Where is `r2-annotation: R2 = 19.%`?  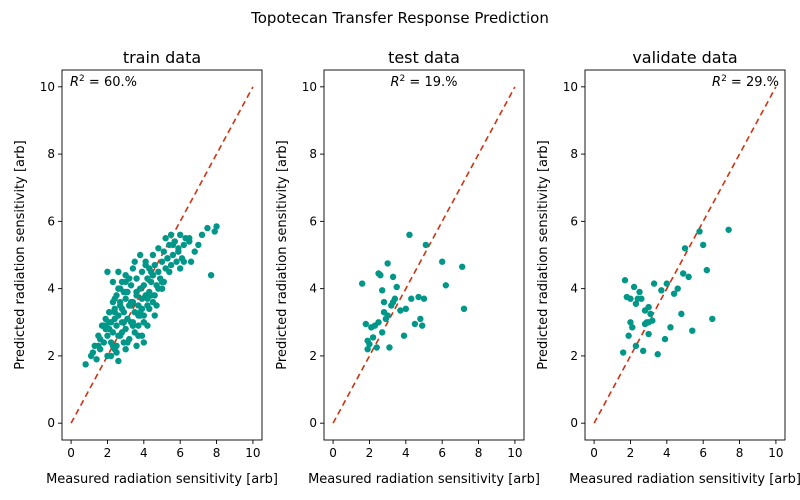 r2-annotation: R2 = 19.% is located at coordinates (424, 82).